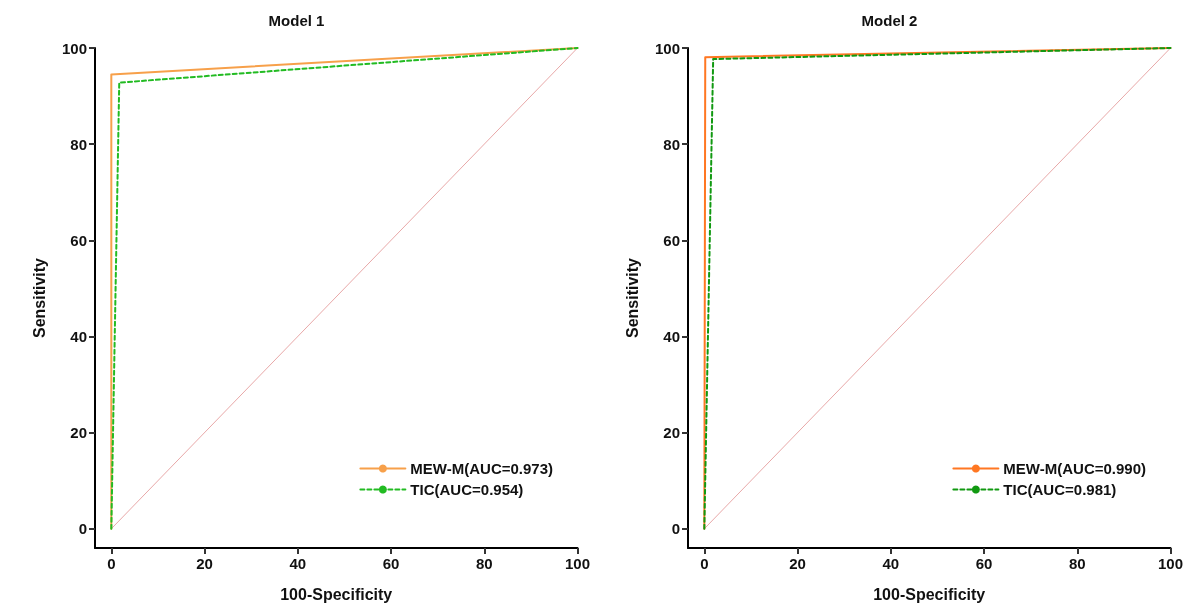 The image size is (1186, 607). What do you see at coordinates (889, 20) in the screenshot?
I see `chart-title: Model 2` at bounding box center [889, 20].